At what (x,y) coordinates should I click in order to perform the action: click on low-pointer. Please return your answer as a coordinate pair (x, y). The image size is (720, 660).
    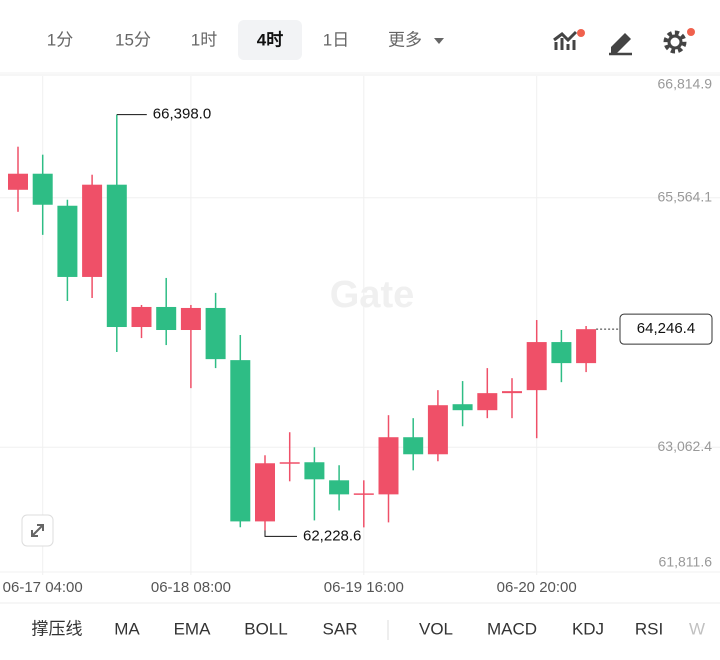
    Looking at the image, I should click on (280, 533).